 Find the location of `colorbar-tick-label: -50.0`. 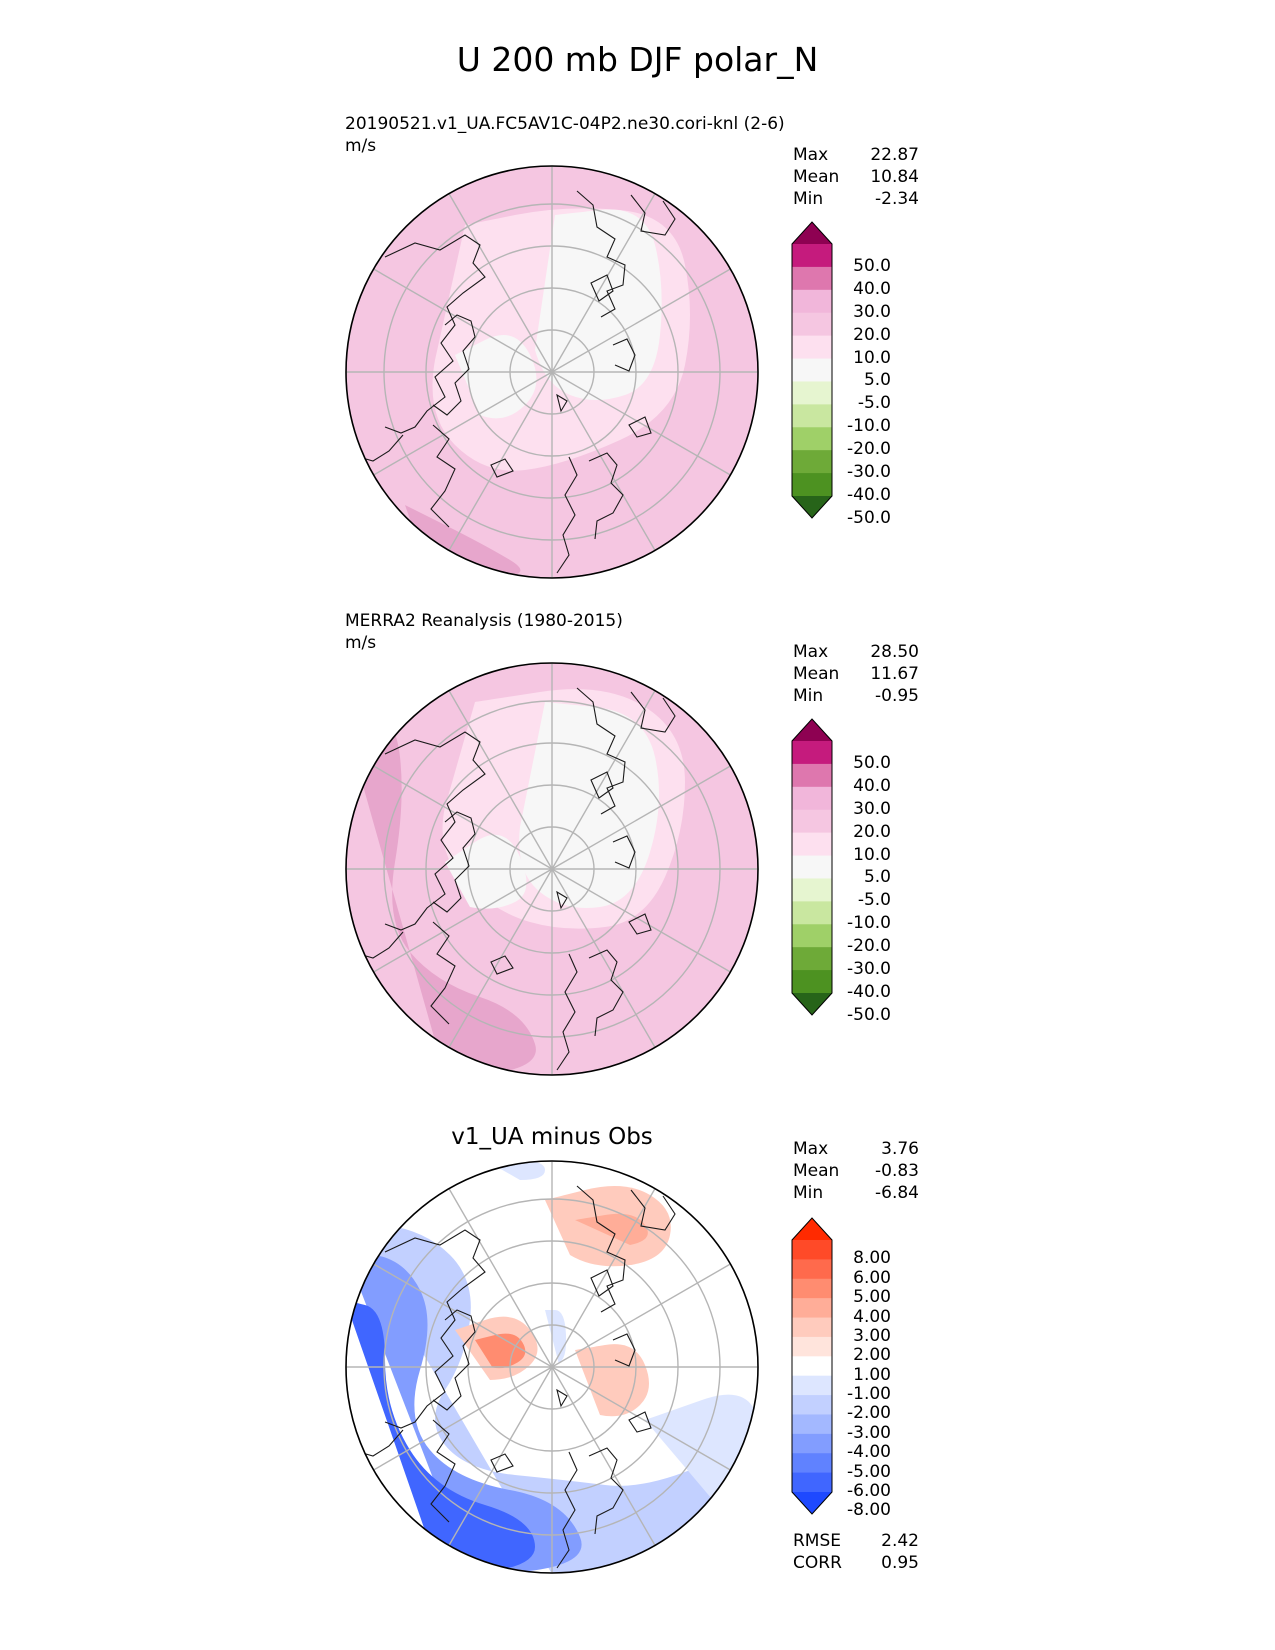

colorbar-tick-label: -50.0 is located at coordinates (869, 517).